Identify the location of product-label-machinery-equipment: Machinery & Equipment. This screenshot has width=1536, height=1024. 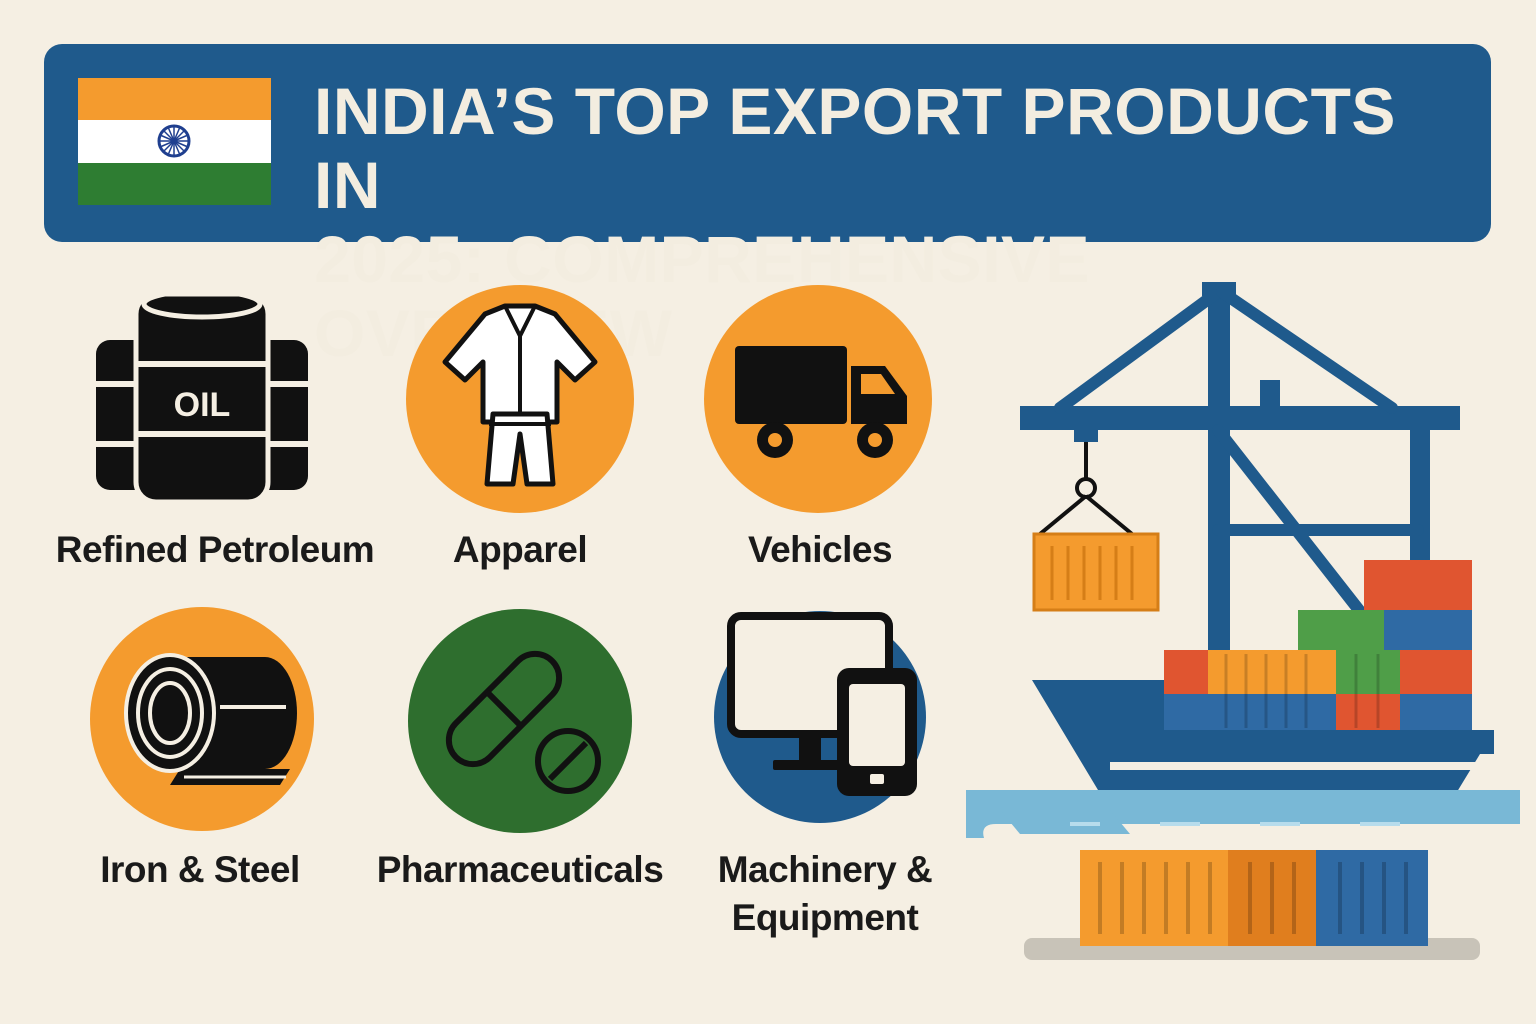
(825, 894).